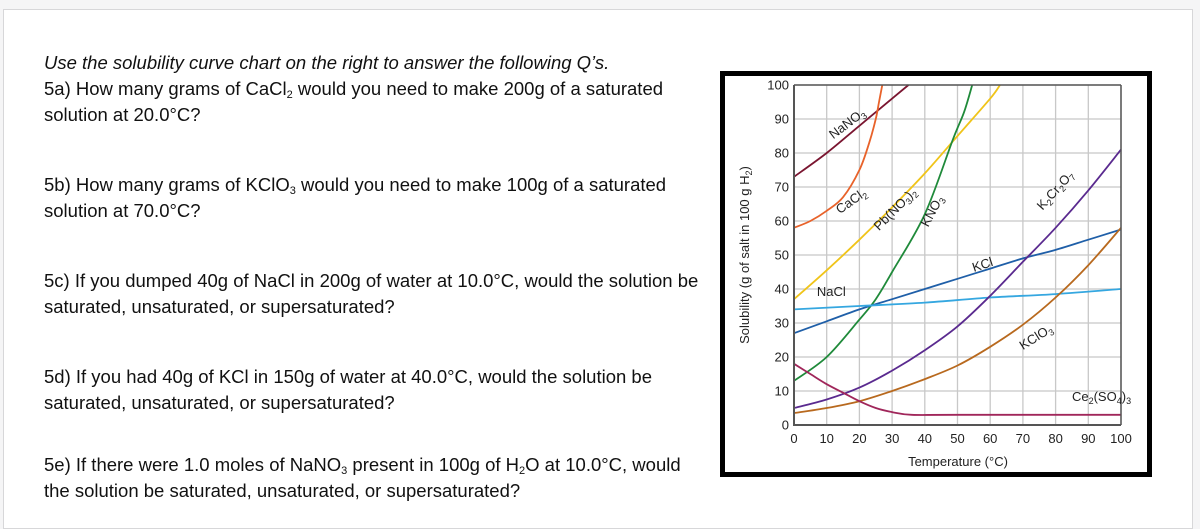  Describe the element at coordinates (193, 464) in the screenshot. I see `q5e-text-1: 5e) If there were 1.0 moles of NaNO` at that location.